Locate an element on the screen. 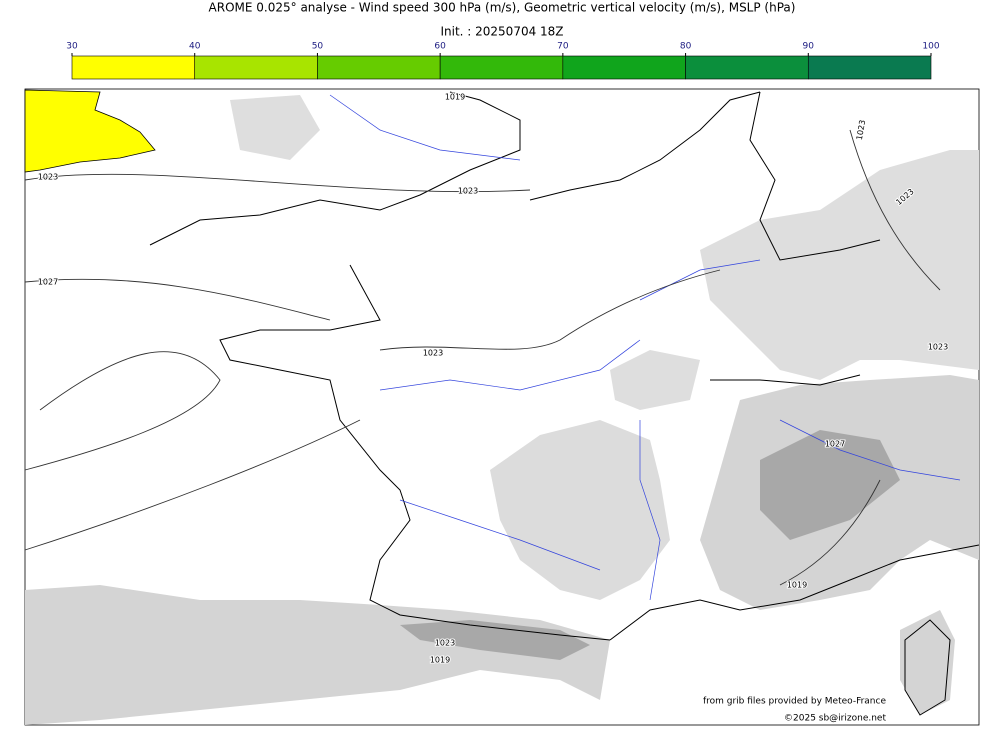 Image resolution: width=1005 pixels, height=742 pixels. colorbar: 30 40 50 60 70 80 90 100 is located at coordinates (503, 61).